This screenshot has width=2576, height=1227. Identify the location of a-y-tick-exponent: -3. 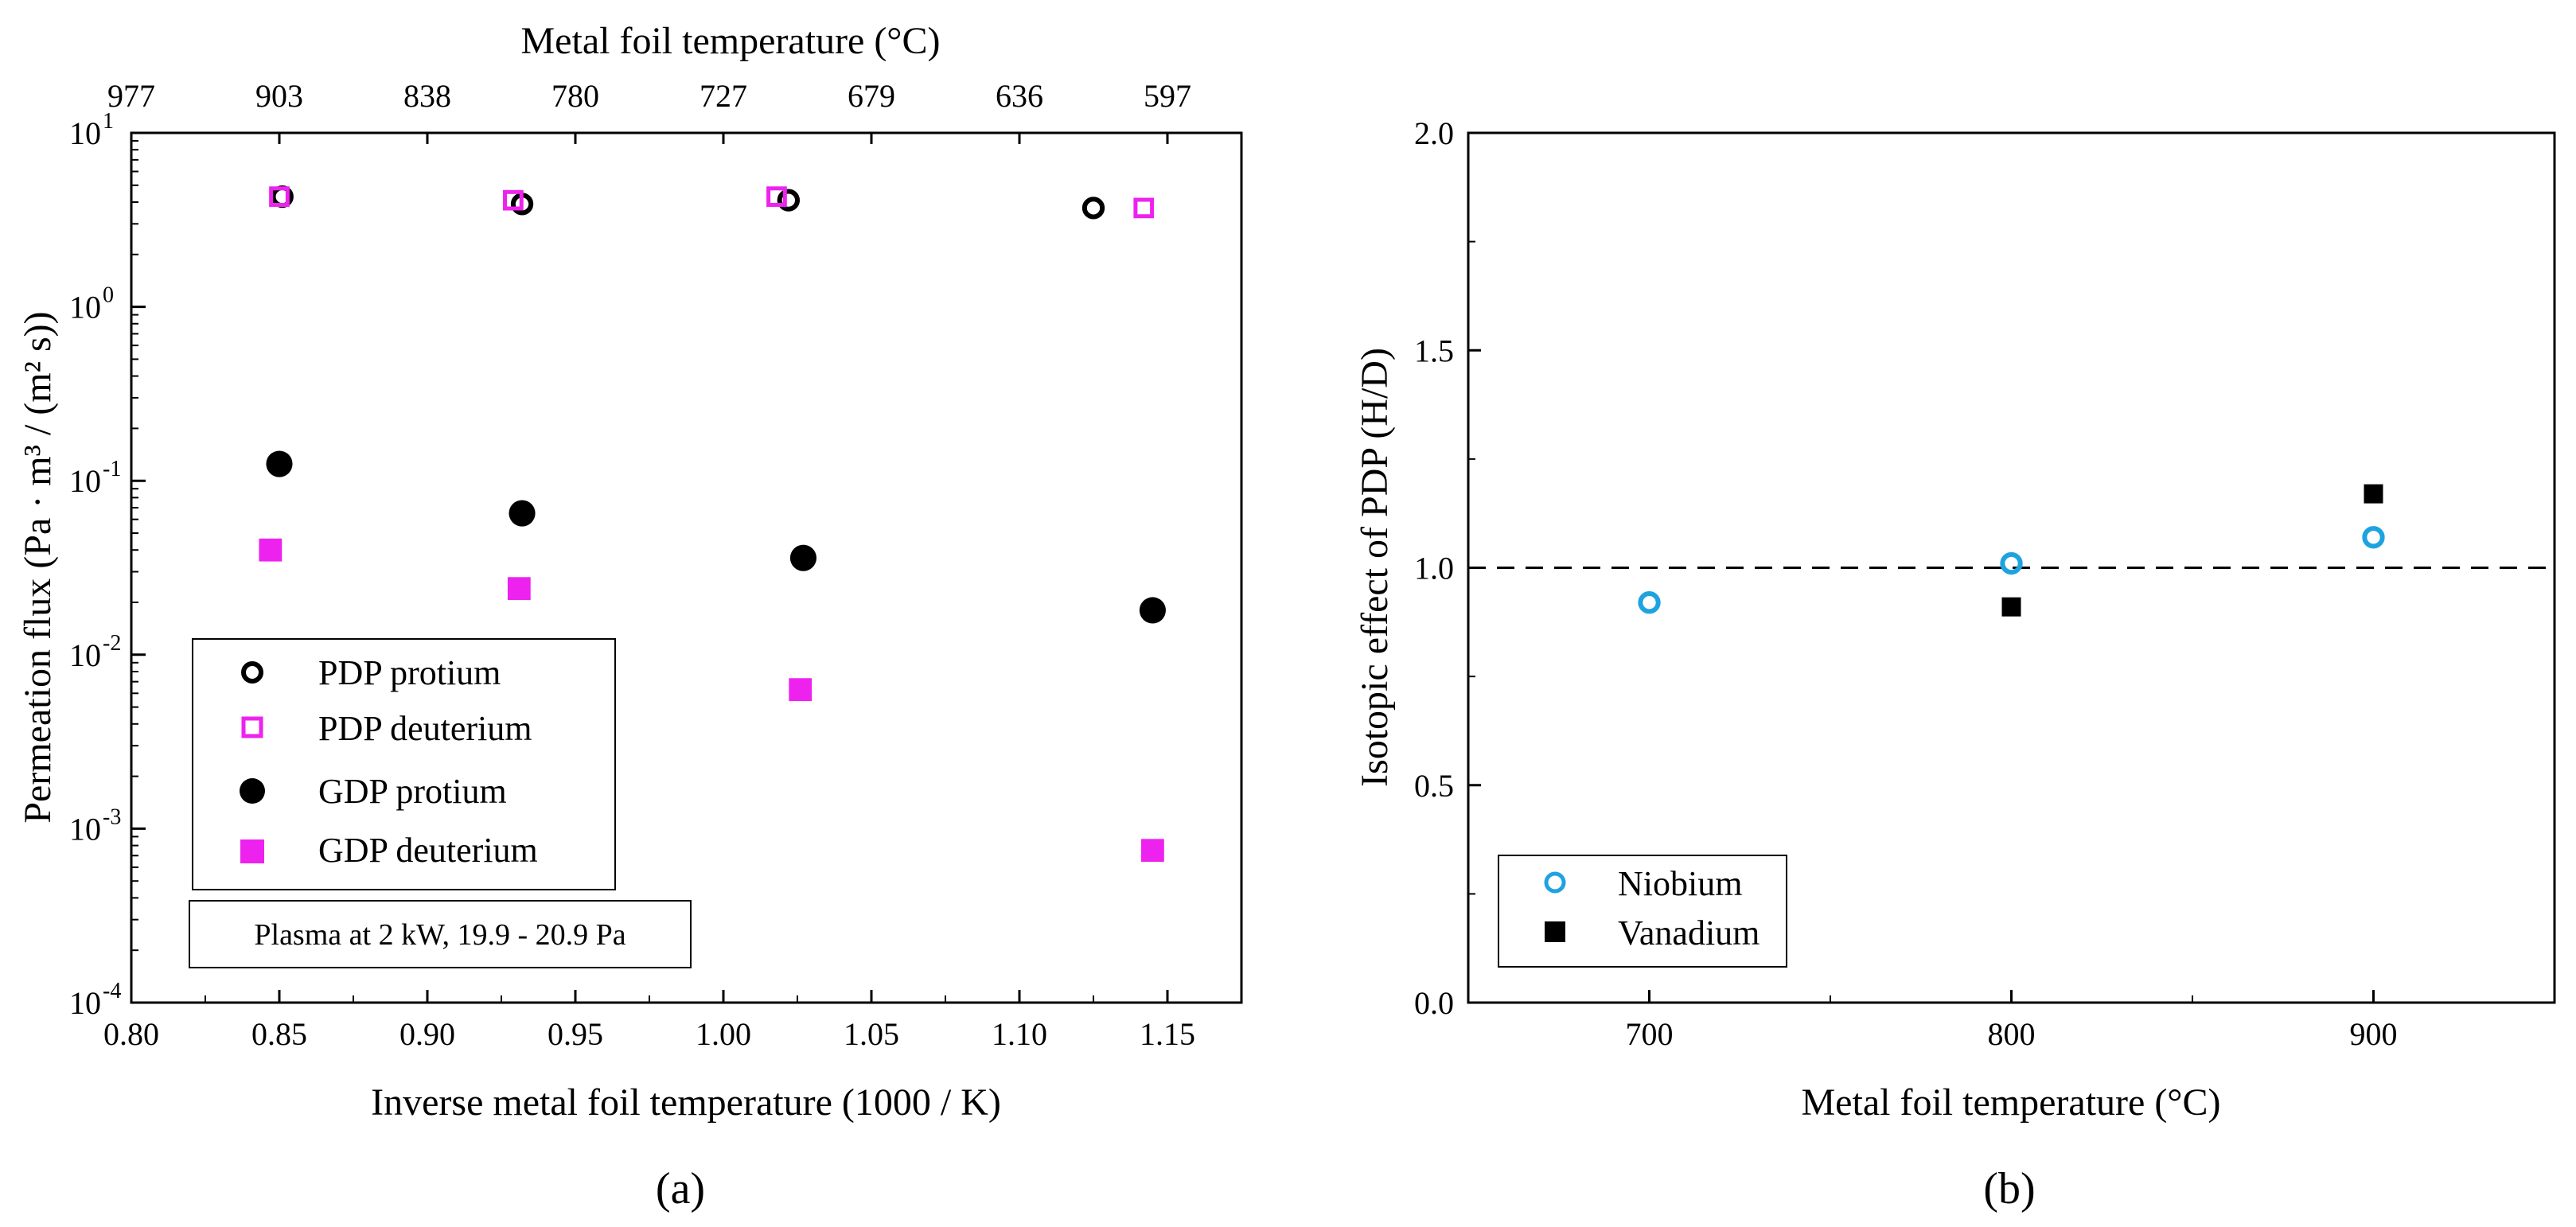
(112, 816).